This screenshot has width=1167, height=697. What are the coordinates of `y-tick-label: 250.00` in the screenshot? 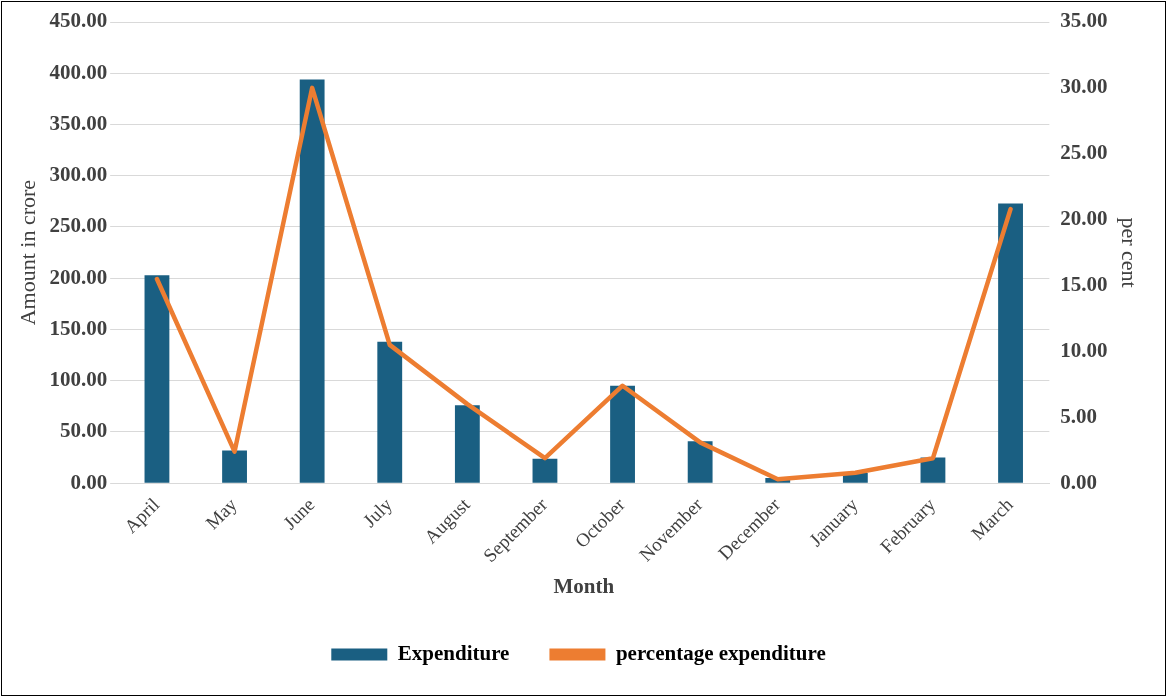 It's located at (78, 225).